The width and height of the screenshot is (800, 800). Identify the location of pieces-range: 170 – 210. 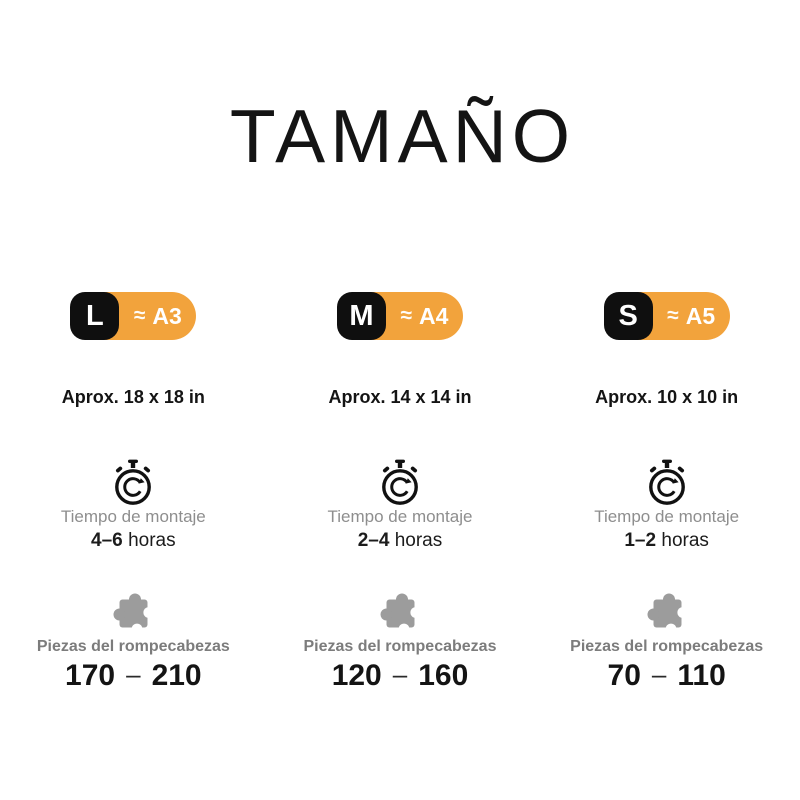
(133, 675).